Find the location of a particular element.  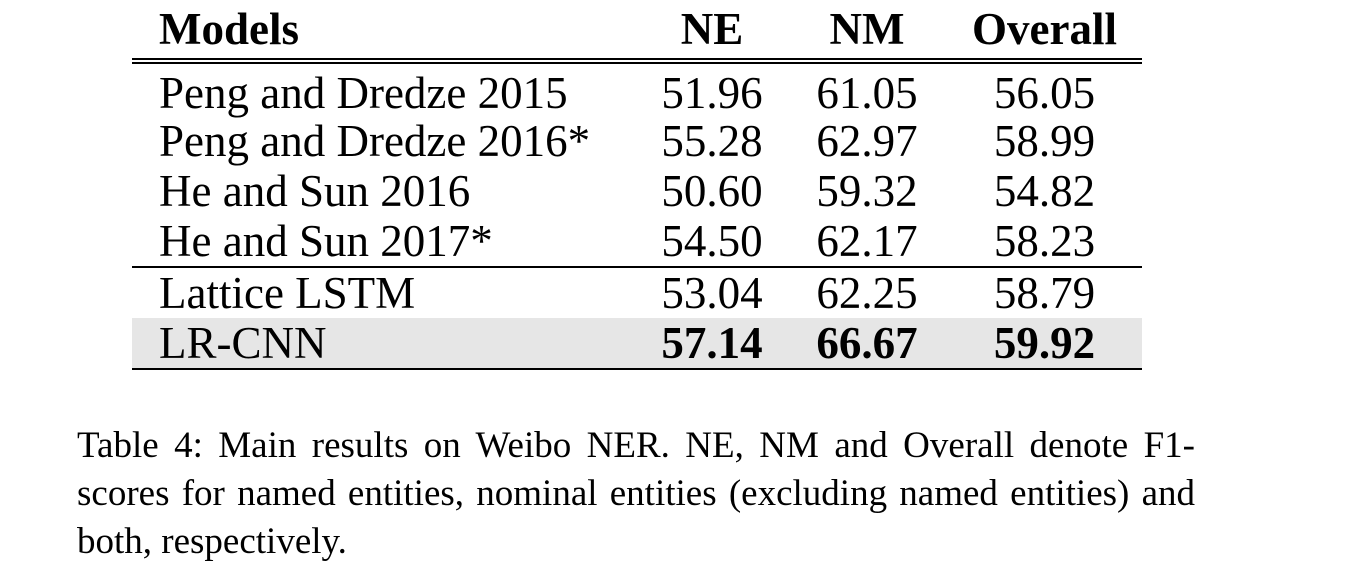

overall-score: 54.82 is located at coordinates (1044, 190).